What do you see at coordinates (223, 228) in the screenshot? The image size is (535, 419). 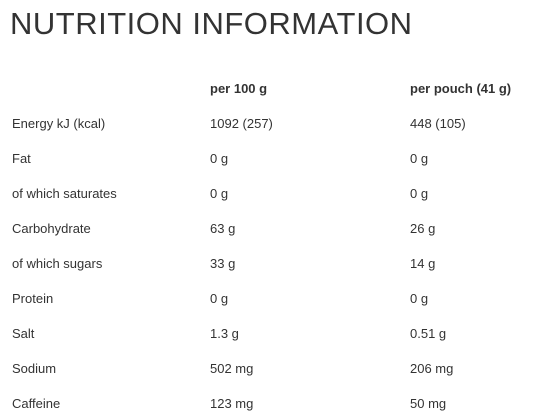 I see `value-per-100g: 63 g` at bounding box center [223, 228].